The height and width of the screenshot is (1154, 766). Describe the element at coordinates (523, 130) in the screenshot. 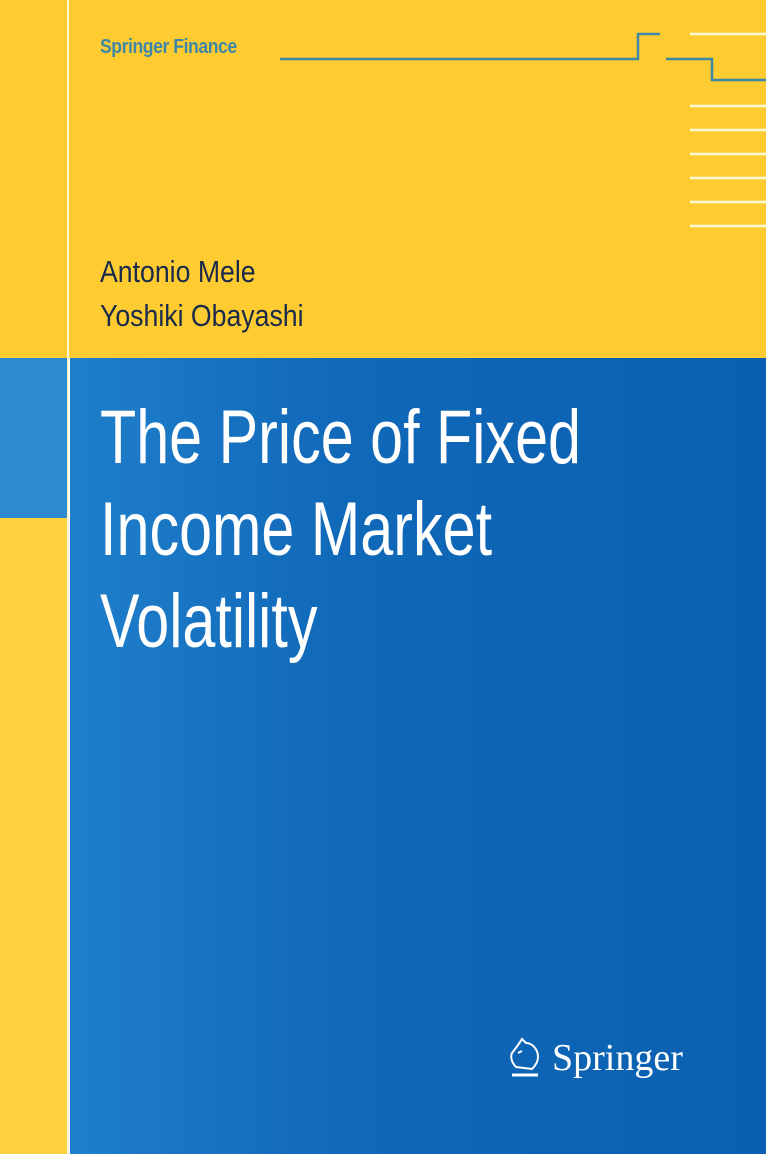

I see `decorative-lines` at that location.